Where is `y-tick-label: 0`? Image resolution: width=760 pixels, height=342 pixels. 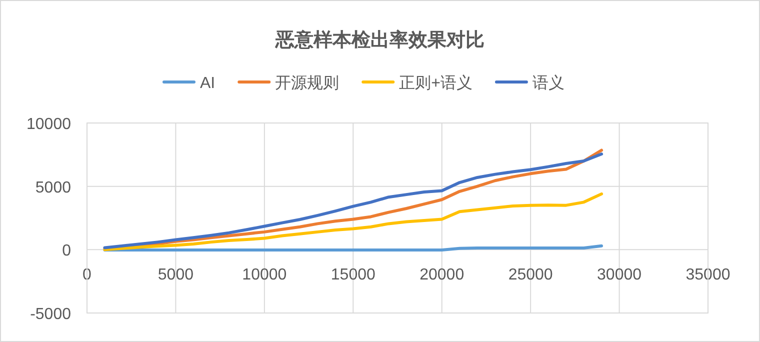 y-tick-label: 0 is located at coordinates (67, 251).